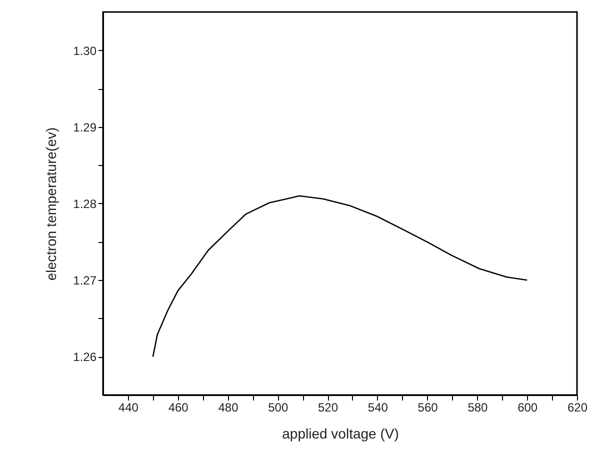  I want to click on x-tick-label: 500, so click(278, 407).